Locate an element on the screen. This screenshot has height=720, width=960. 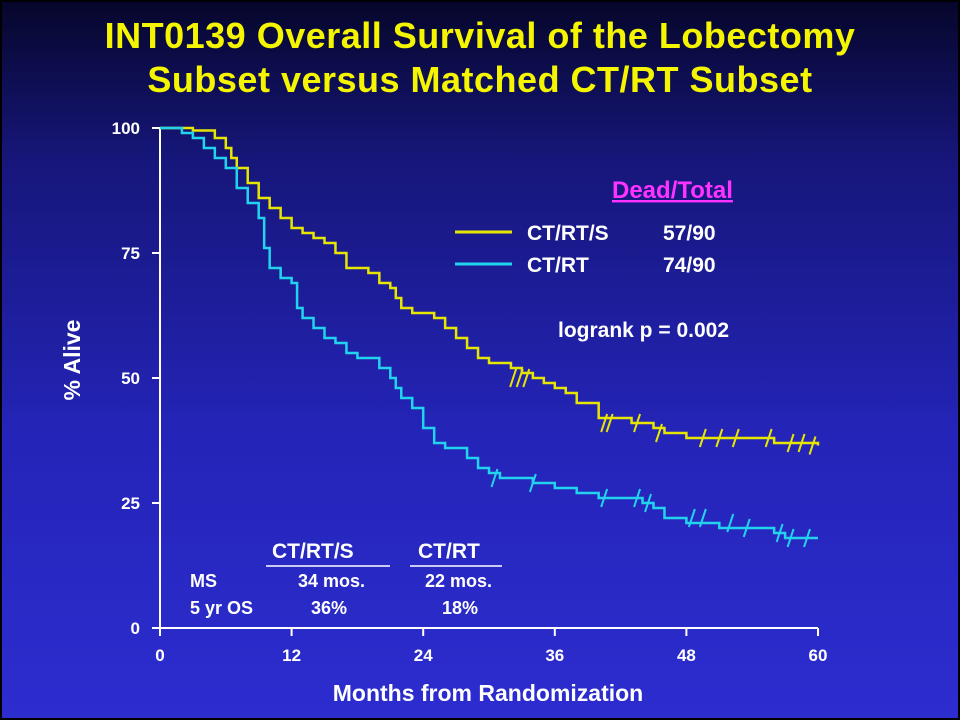
y-tick-label: 75 is located at coordinates (130, 253).